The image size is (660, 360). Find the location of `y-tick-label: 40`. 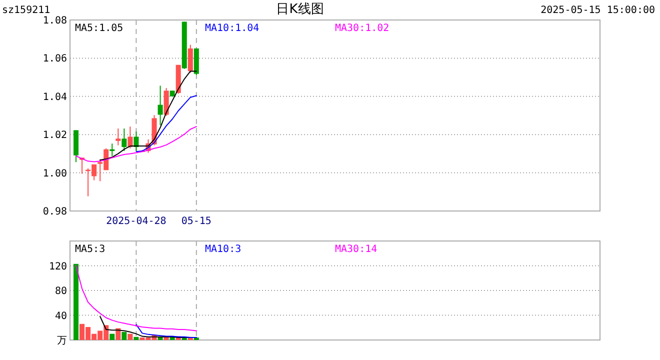

y-tick-label: 40 is located at coordinates (60, 316).